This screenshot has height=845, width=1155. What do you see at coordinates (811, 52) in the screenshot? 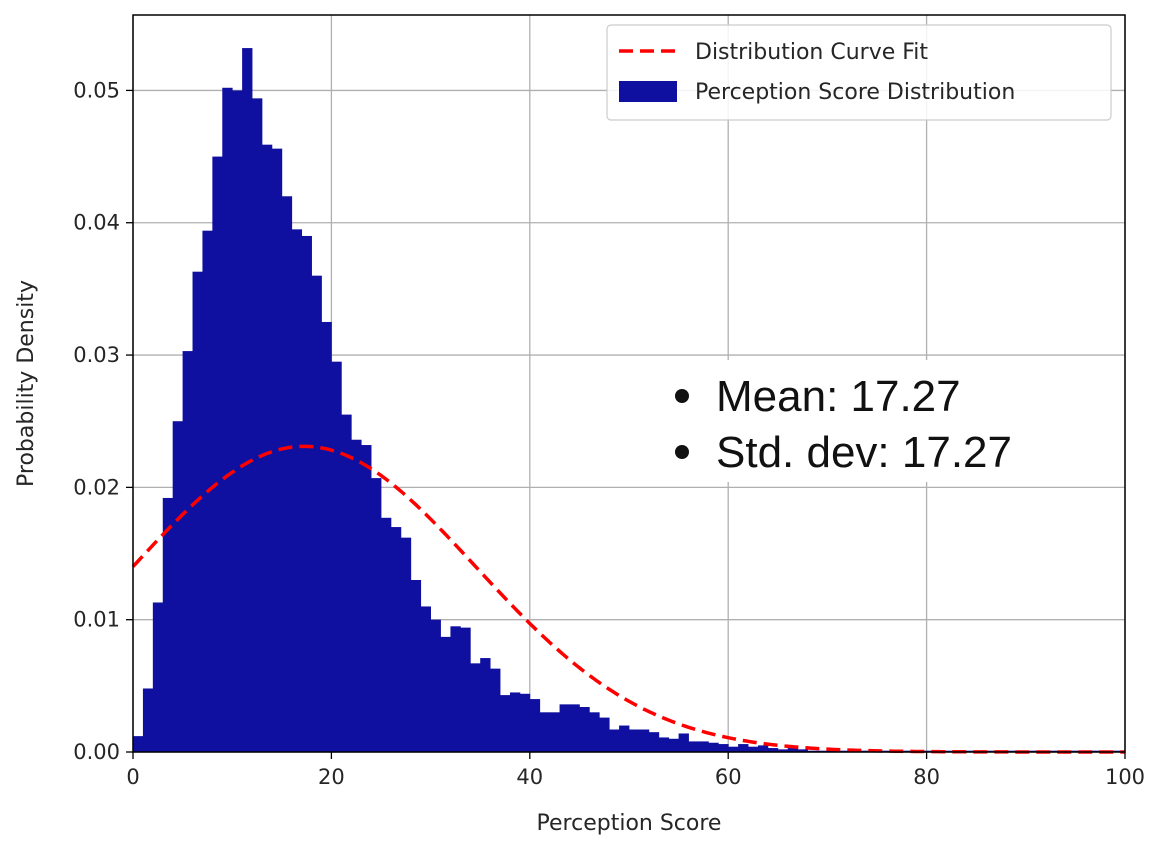
I see `legend-label-curve: Distribution Curve Fit` at bounding box center [811, 52].